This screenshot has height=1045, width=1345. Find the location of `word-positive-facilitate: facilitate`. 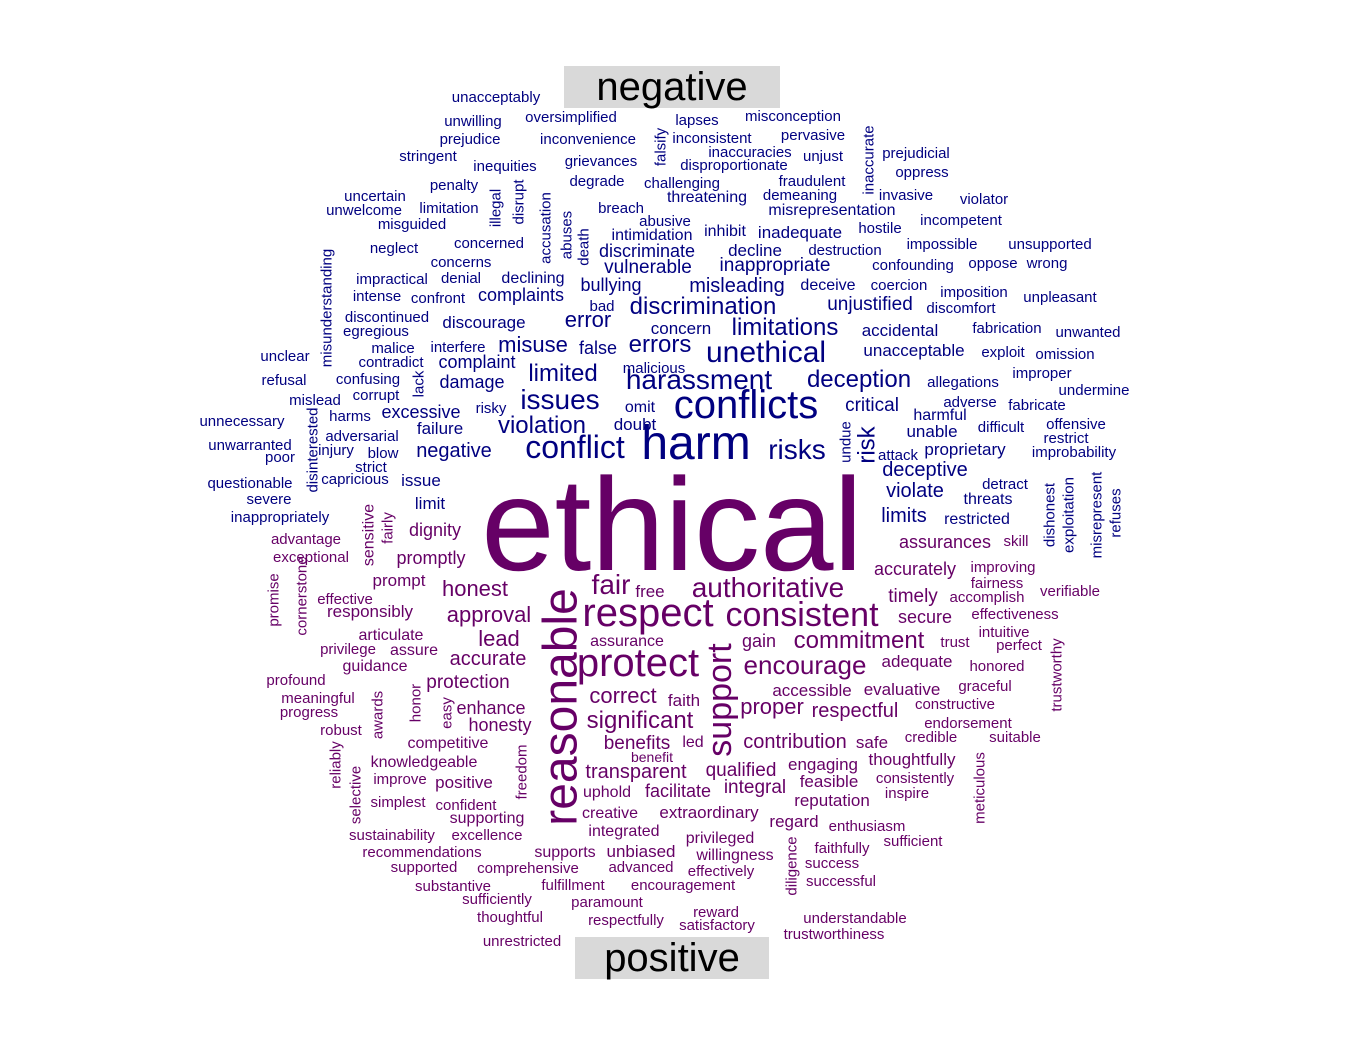

word-positive-facilitate: facilitate is located at coordinates (678, 791).